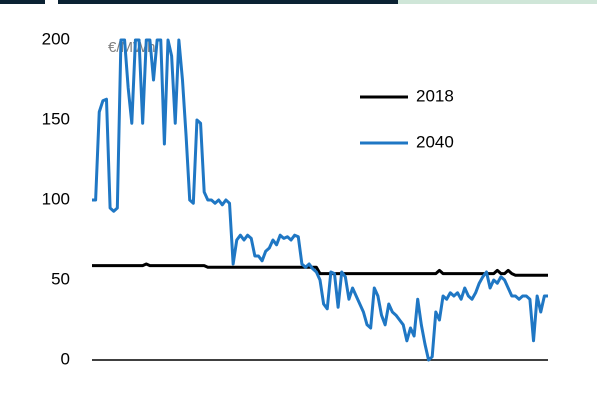 The image size is (597, 400). What do you see at coordinates (56, 198) in the screenshot?
I see `y-tick-label: 100` at bounding box center [56, 198].